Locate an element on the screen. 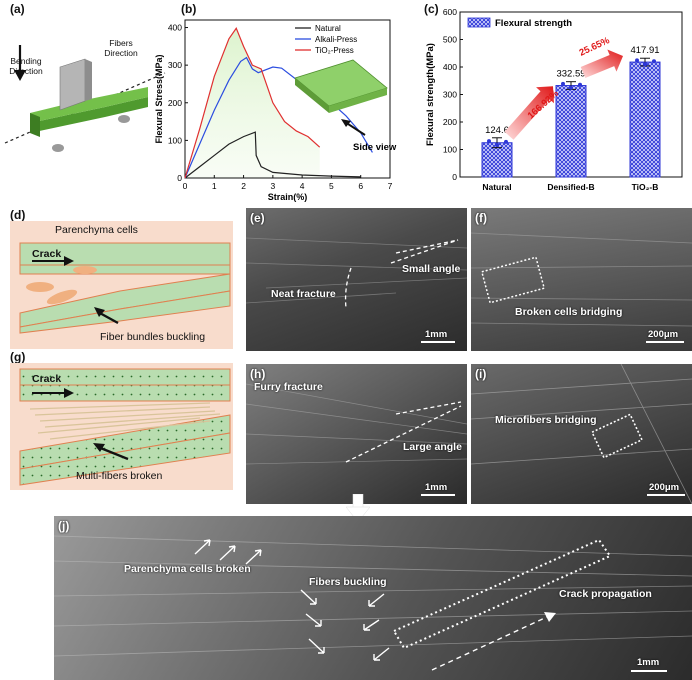 Image resolution: width=692 pixels, height=680 pixels. panel-label-h: (h) is located at coordinates (258, 374).